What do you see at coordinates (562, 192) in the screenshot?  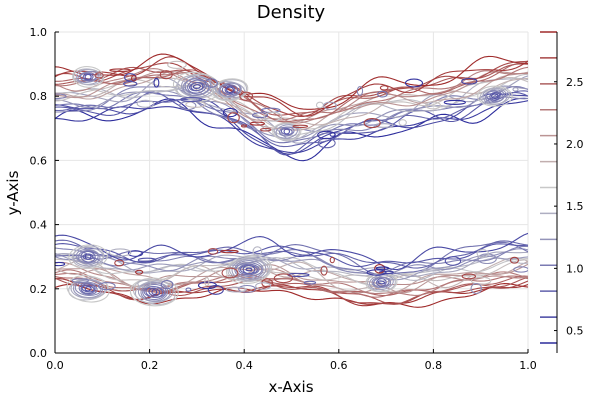 I see `colorbar: 0.5 1.0 1.5 2.0 2.5` at bounding box center [562, 192].